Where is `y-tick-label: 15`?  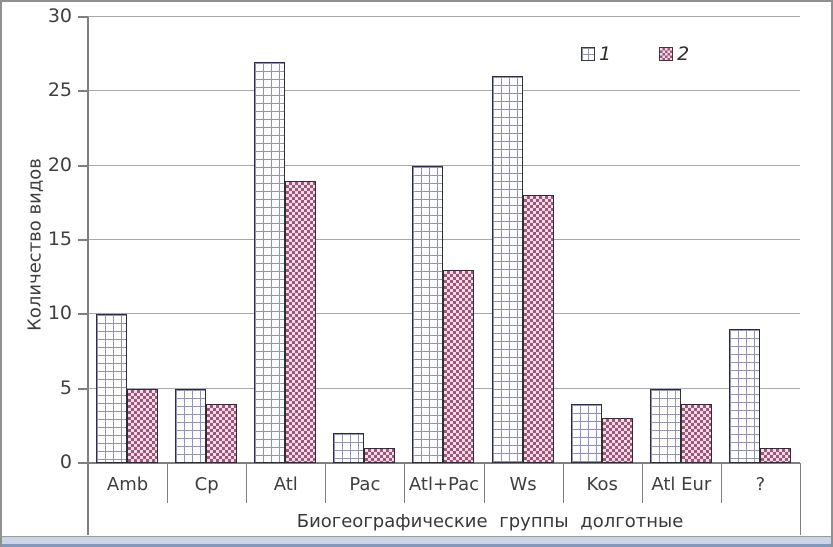 y-tick-label: 15 is located at coordinates (59, 239).